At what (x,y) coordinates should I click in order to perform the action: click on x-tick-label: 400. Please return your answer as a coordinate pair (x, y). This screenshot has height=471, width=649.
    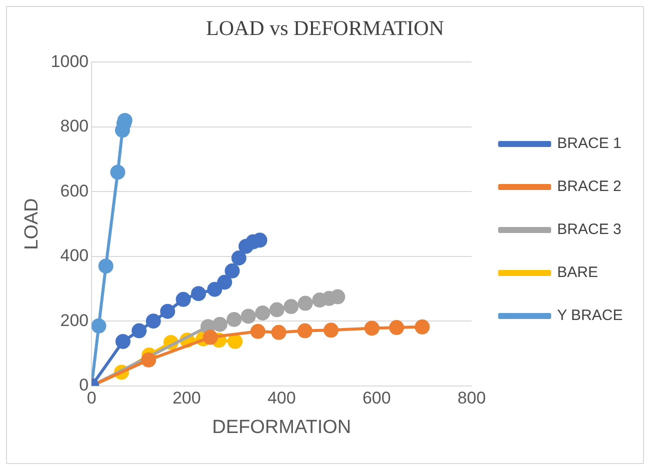
    Looking at the image, I should click on (281, 398).